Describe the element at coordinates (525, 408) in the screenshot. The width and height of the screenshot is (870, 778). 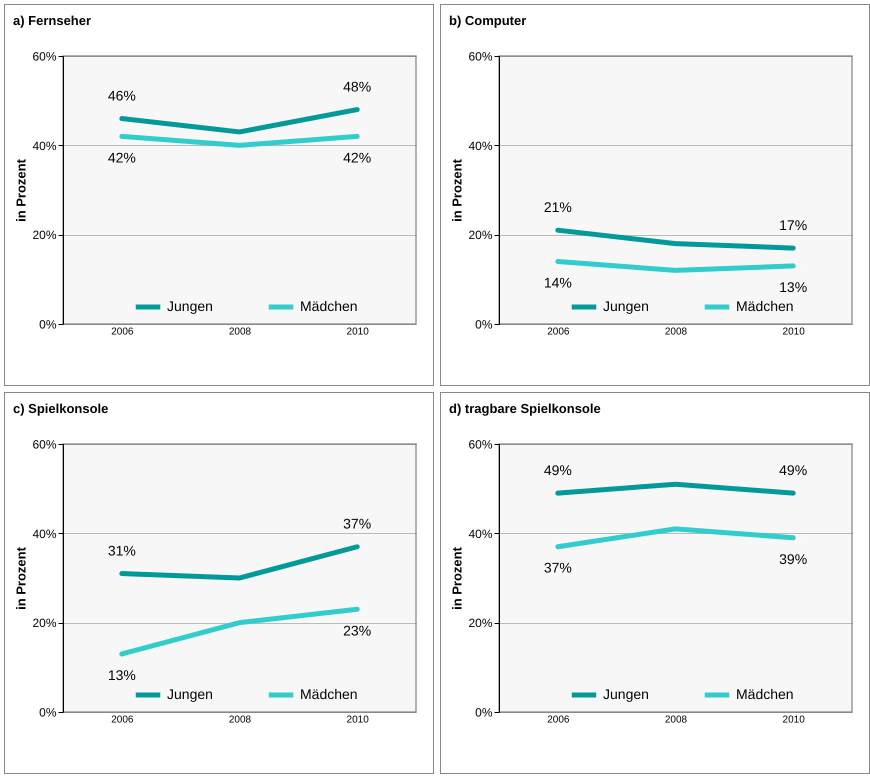
I see `chart-title: d) tragbare Spielkonsole` at that location.